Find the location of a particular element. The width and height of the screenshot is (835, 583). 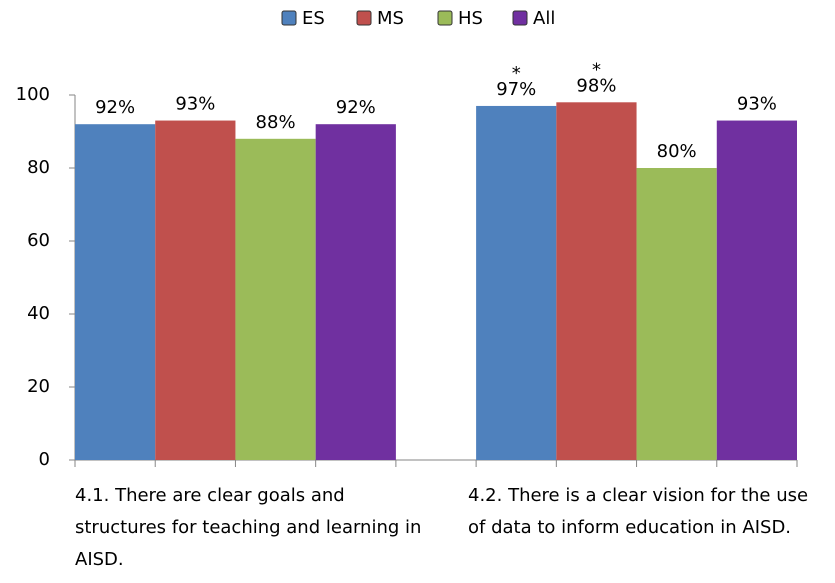

y-tick-label: 20 is located at coordinates (38, 386).